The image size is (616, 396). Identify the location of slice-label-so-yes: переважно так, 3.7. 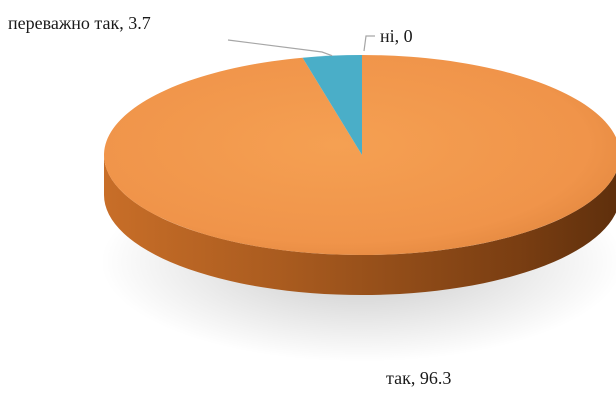
(79, 23).